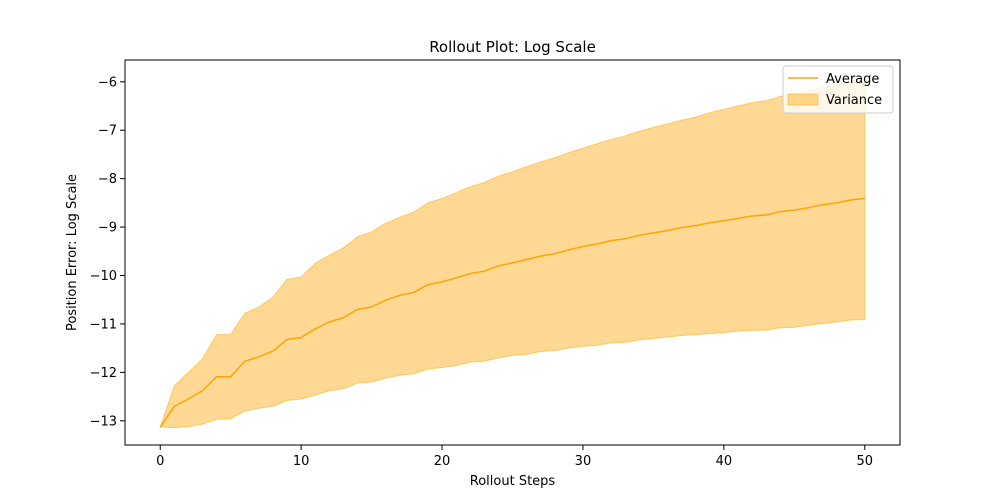 The height and width of the screenshot is (500, 1000). Describe the element at coordinates (72, 252) in the screenshot. I see `y-axis-title: Position Error: Log Scale` at that location.